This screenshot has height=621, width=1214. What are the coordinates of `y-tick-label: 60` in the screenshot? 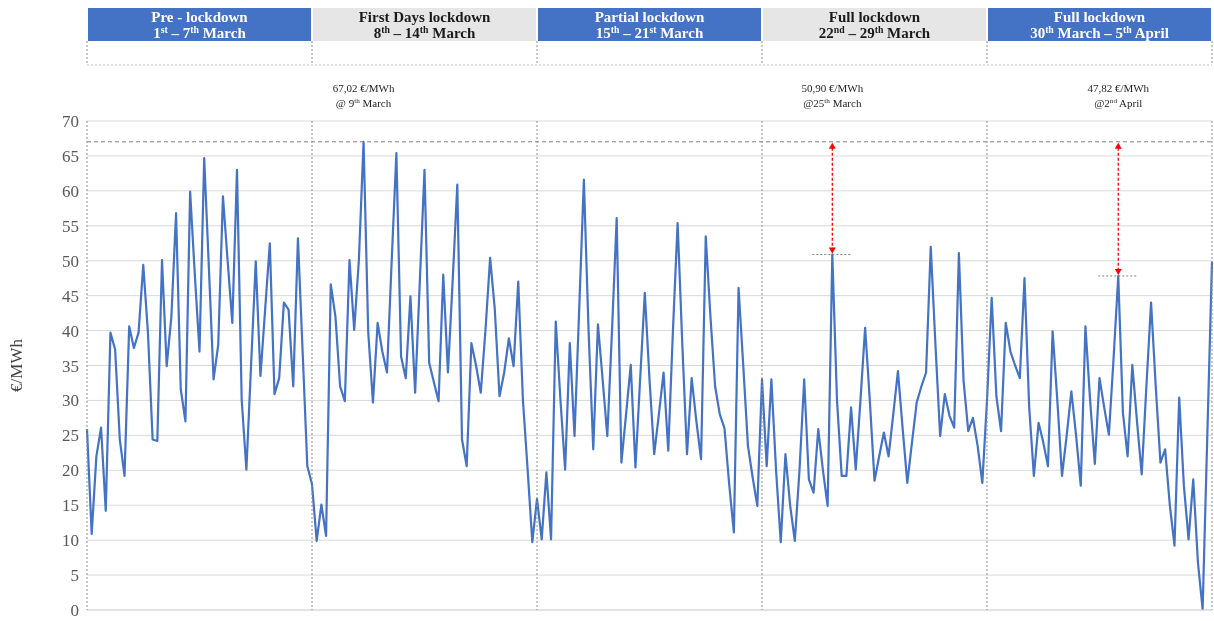 It's located at (70, 191).